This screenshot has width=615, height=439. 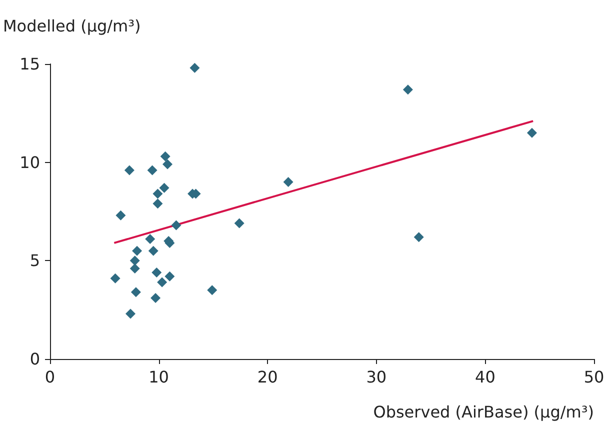 I want to click on x-tick-label: 40, so click(x=485, y=377).